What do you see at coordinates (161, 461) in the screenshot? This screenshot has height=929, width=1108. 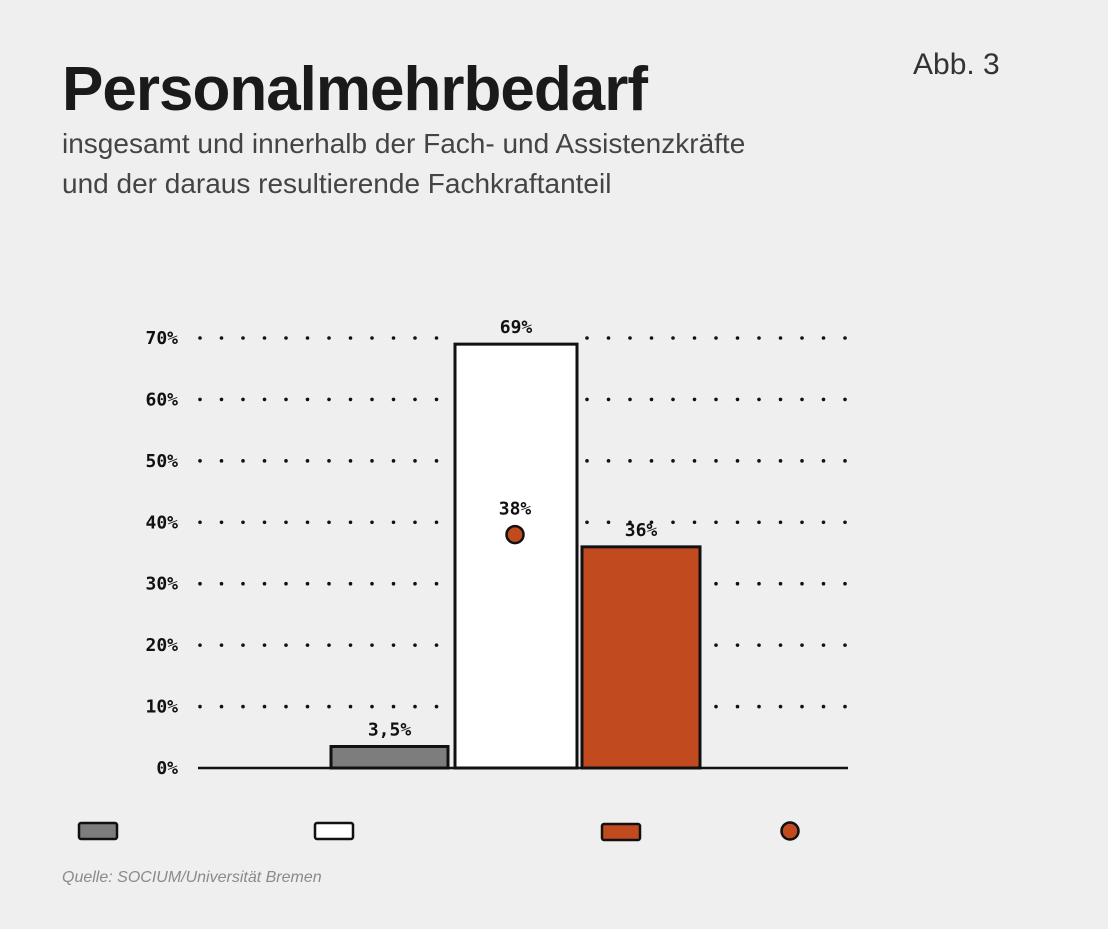 I see `y-tick-label: 50%` at bounding box center [161, 461].